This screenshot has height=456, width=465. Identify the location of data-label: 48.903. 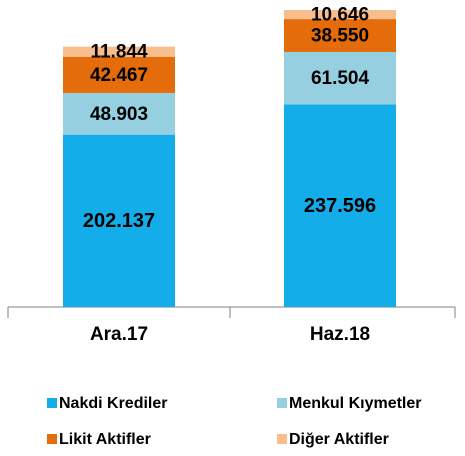
(119, 114).